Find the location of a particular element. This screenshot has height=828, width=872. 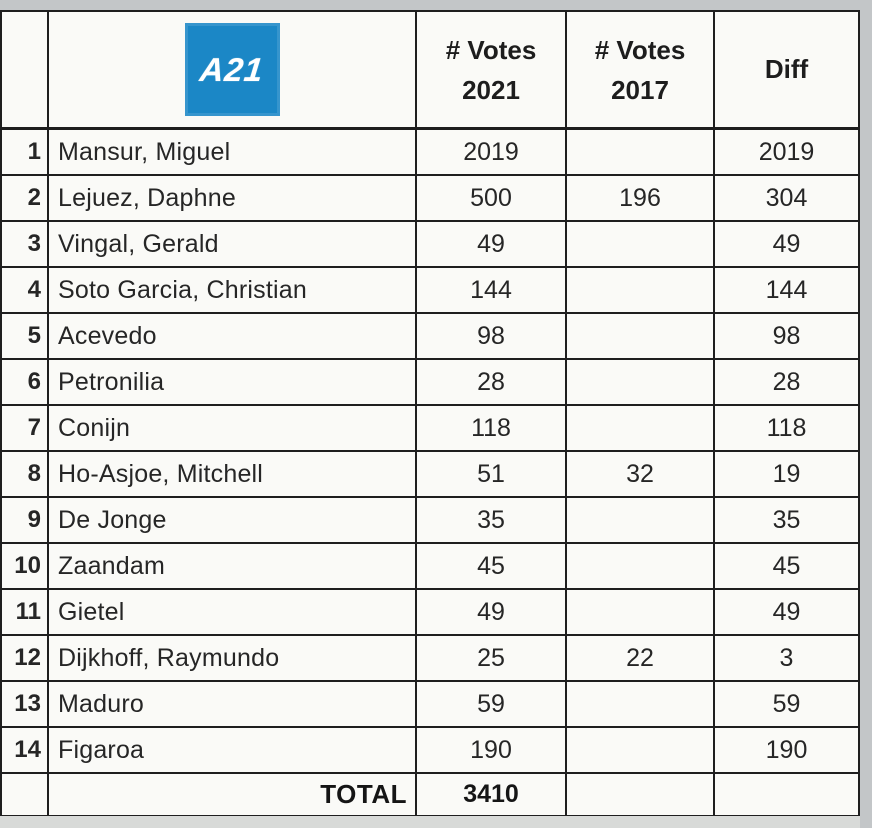

votes-2021-cell: 500 is located at coordinates (492, 199).